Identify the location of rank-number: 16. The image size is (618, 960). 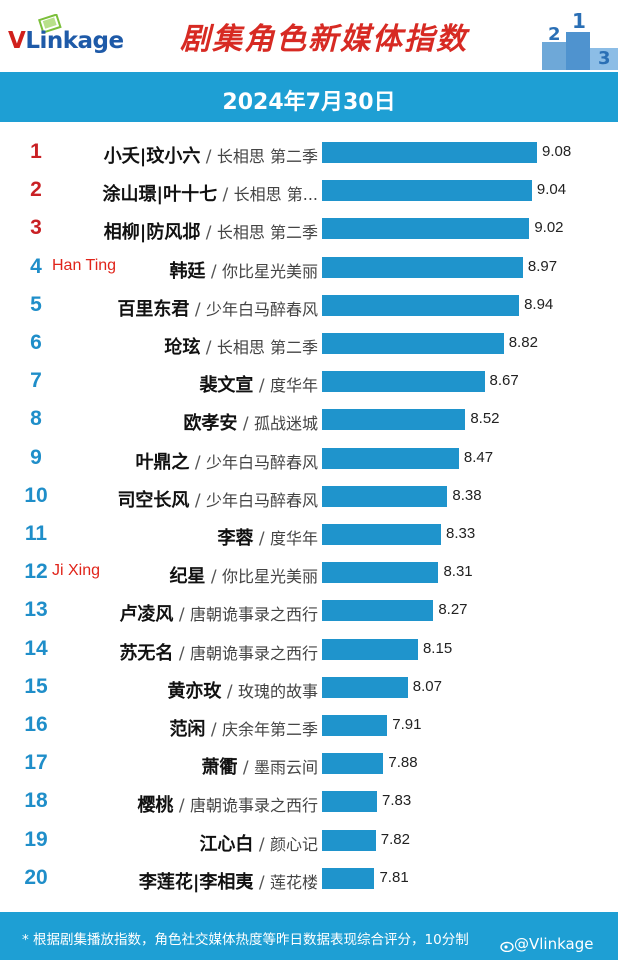
(36, 724).